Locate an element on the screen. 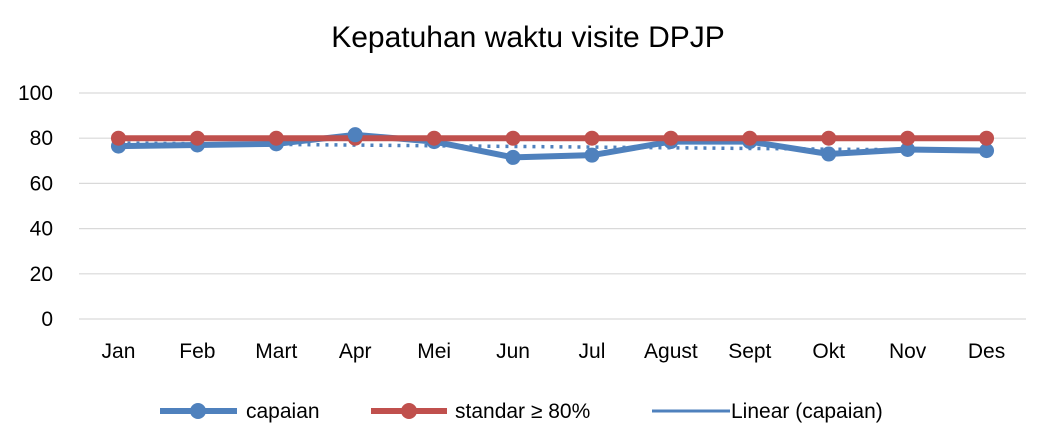 This screenshot has height=446, width=1051. series-layer is located at coordinates (552, 146).